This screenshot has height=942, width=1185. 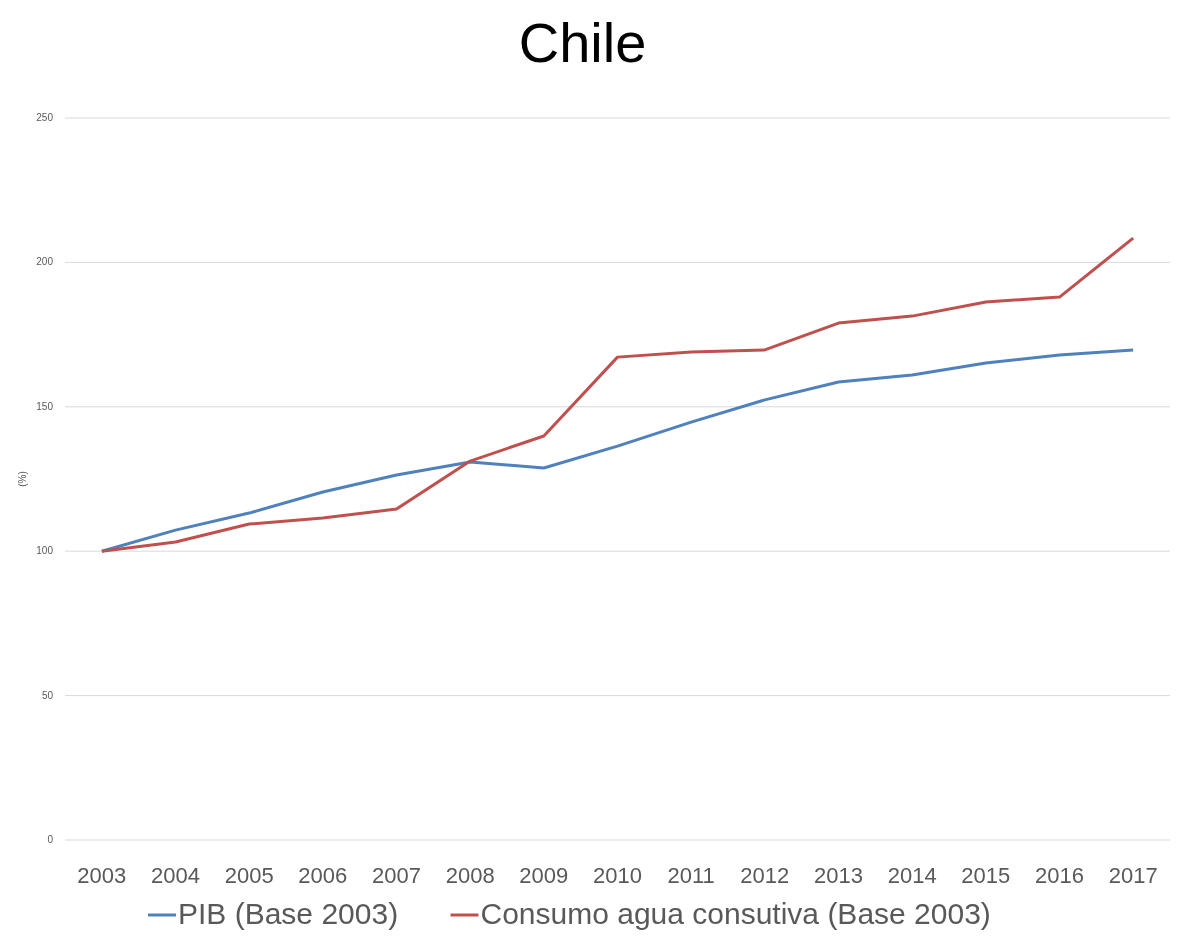 What do you see at coordinates (617, 875) in the screenshot?
I see `x-tick-label: 2010` at bounding box center [617, 875].